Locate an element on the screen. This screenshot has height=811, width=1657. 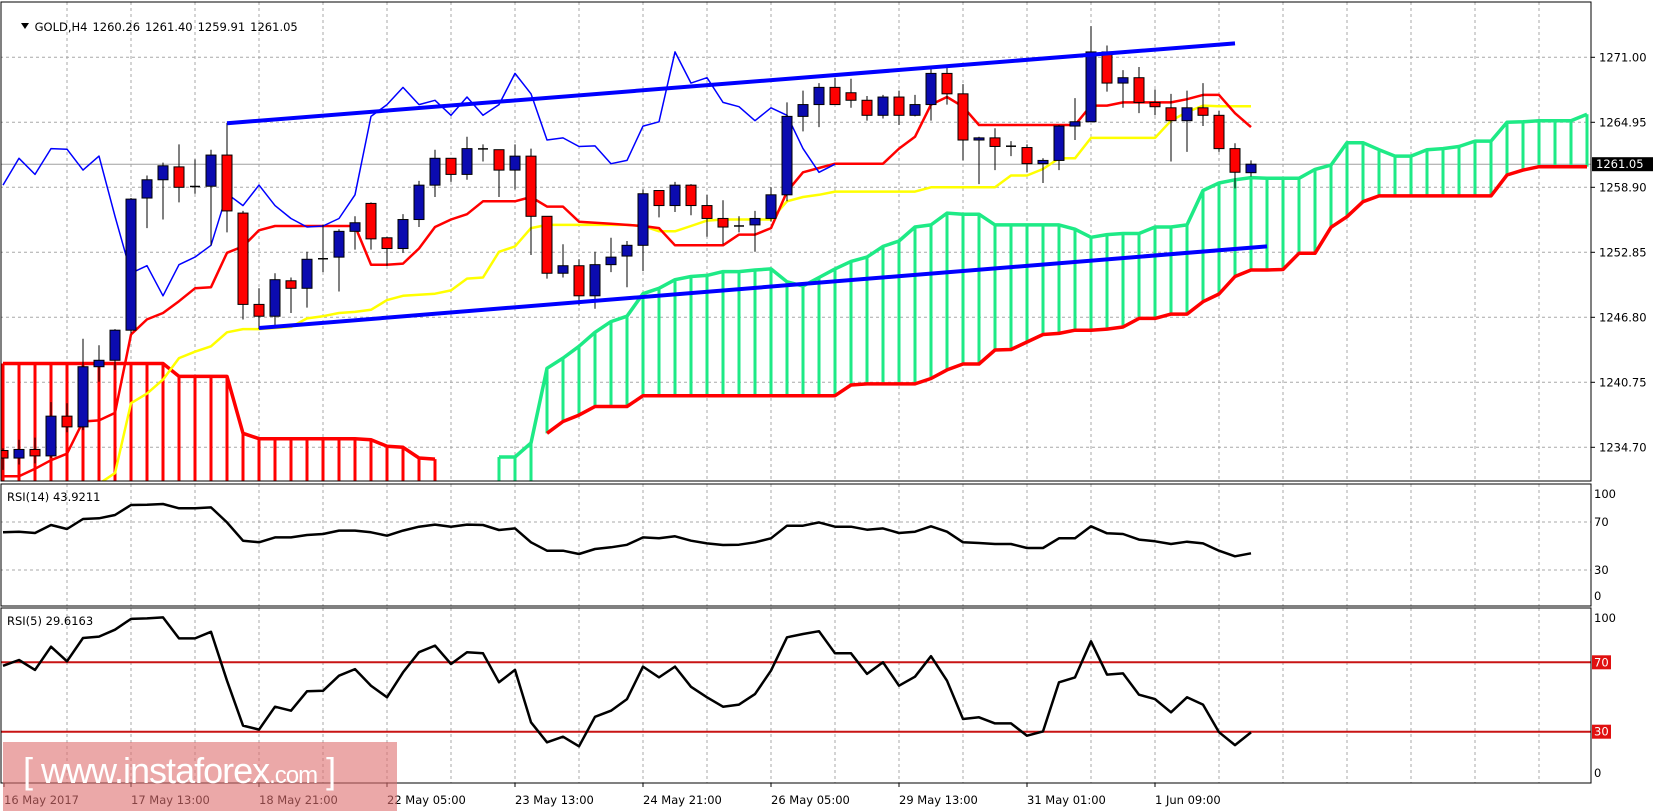
rsi14-label: RSI(14) 43.9211 is located at coordinates (54, 497).